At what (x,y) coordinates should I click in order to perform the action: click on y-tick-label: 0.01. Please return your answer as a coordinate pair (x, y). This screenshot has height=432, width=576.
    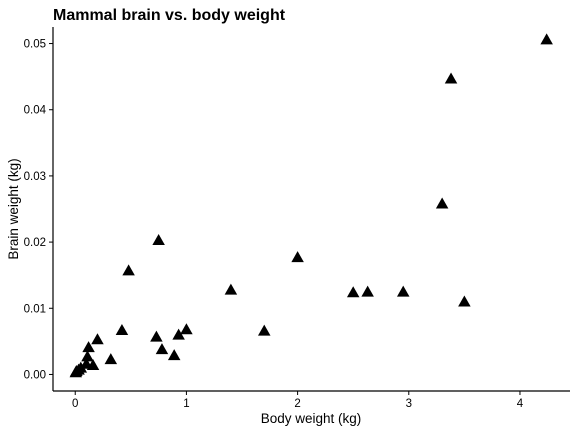
    Looking at the image, I should click on (35, 309).